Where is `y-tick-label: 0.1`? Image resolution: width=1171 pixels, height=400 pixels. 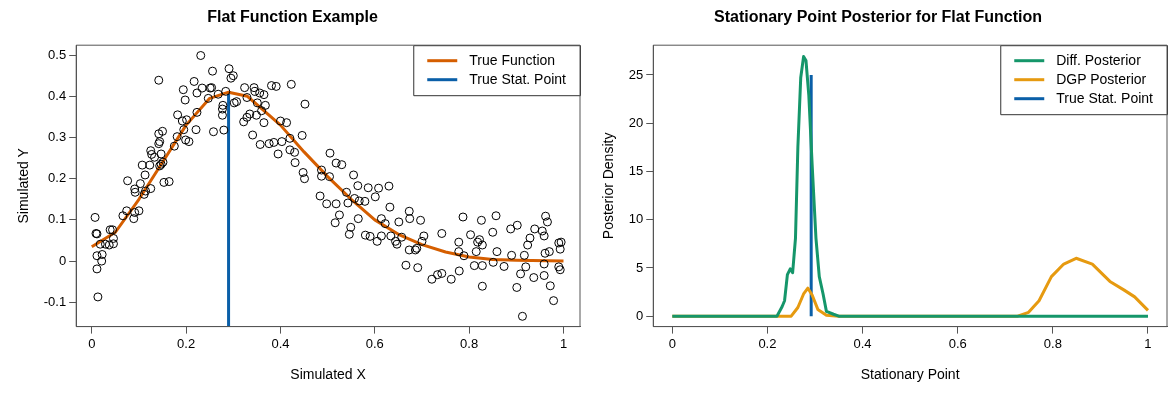
y-tick-label: 0.1 is located at coordinates (57, 219).